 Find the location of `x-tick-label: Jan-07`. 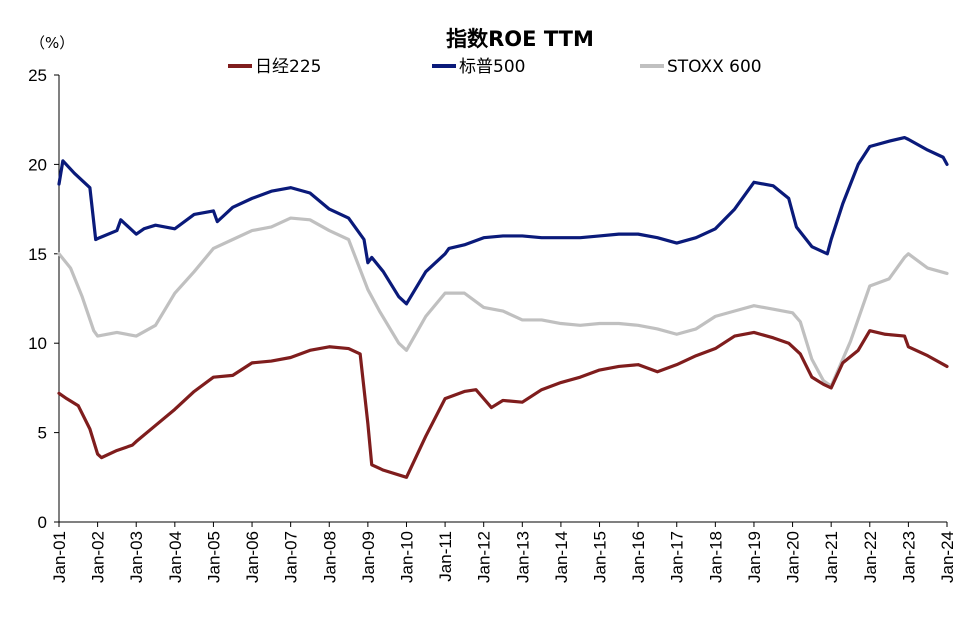

x-tick-label: Jan-07 is located at coordinates (291, 557).